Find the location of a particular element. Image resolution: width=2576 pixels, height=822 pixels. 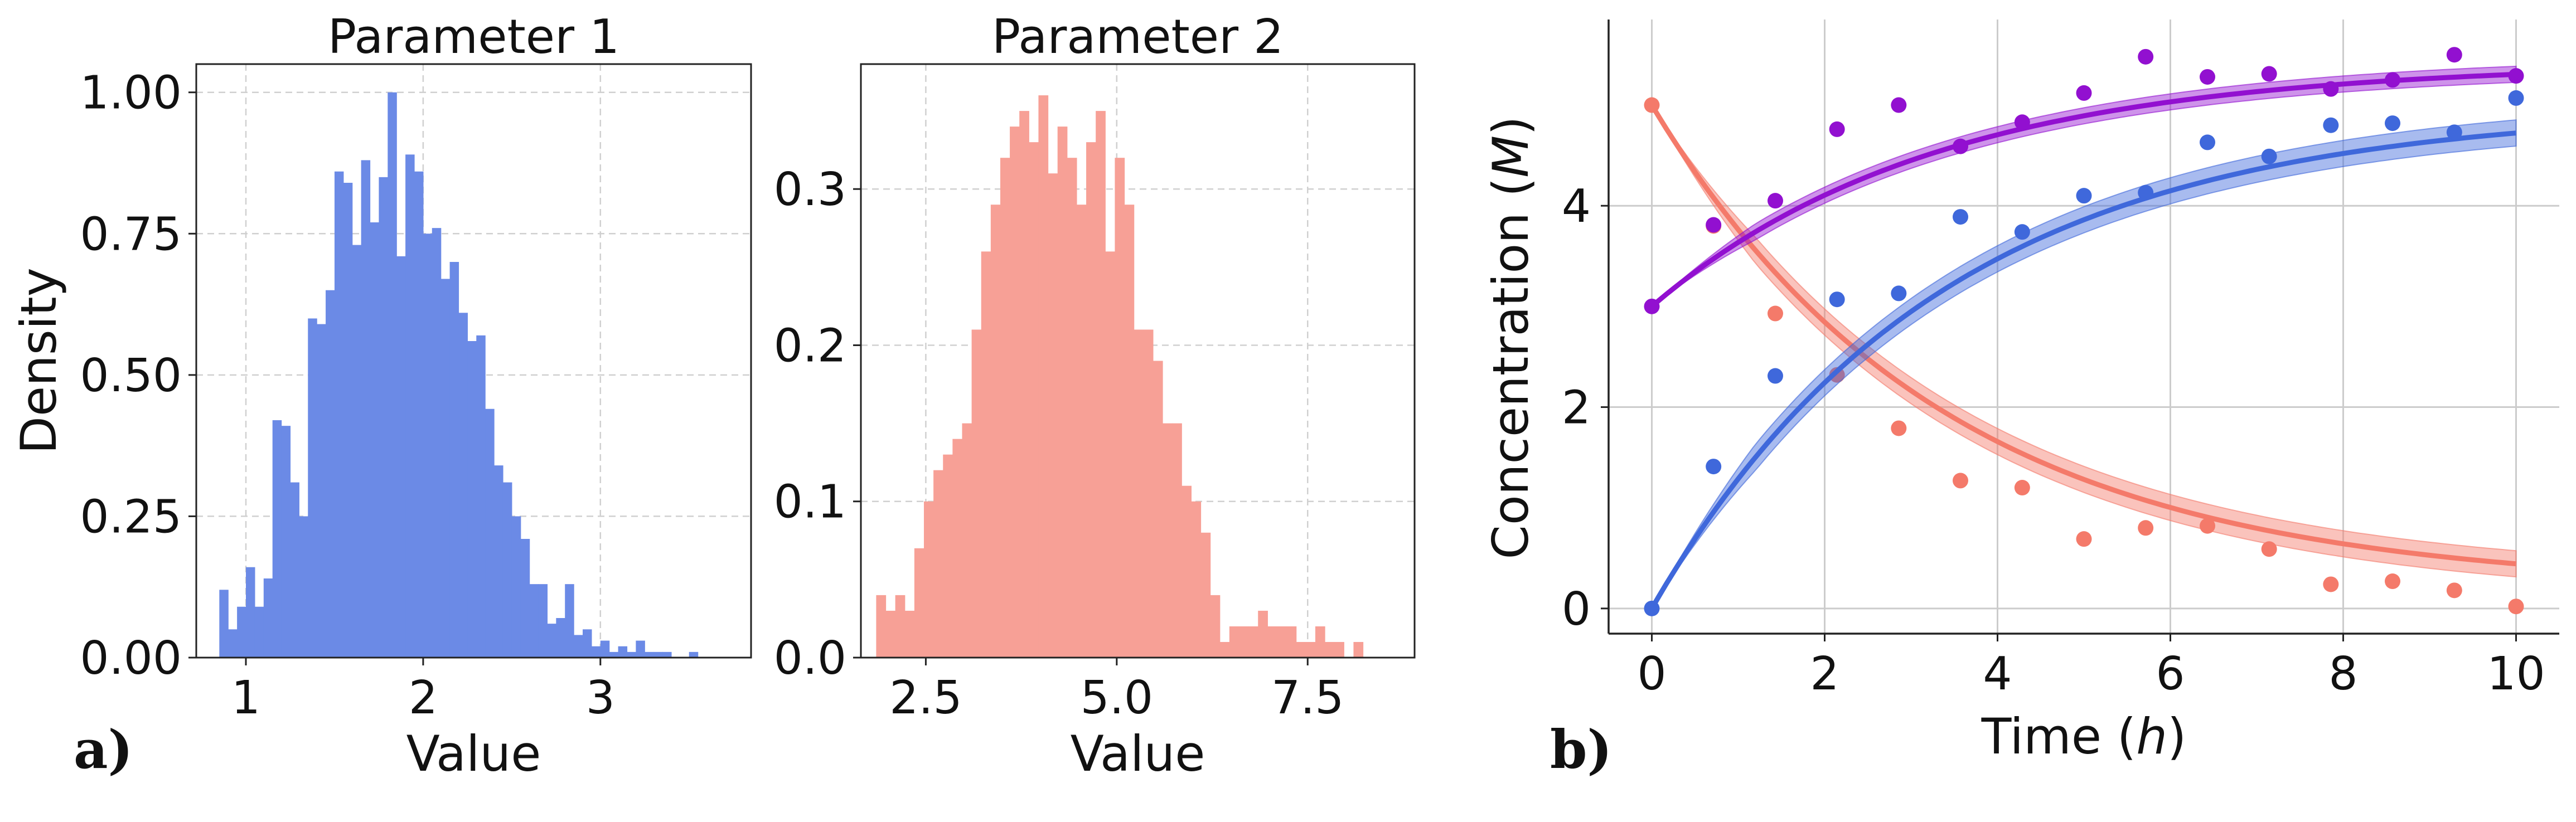

y-tick-label: 0.25 is located at coordinates (131, 516).